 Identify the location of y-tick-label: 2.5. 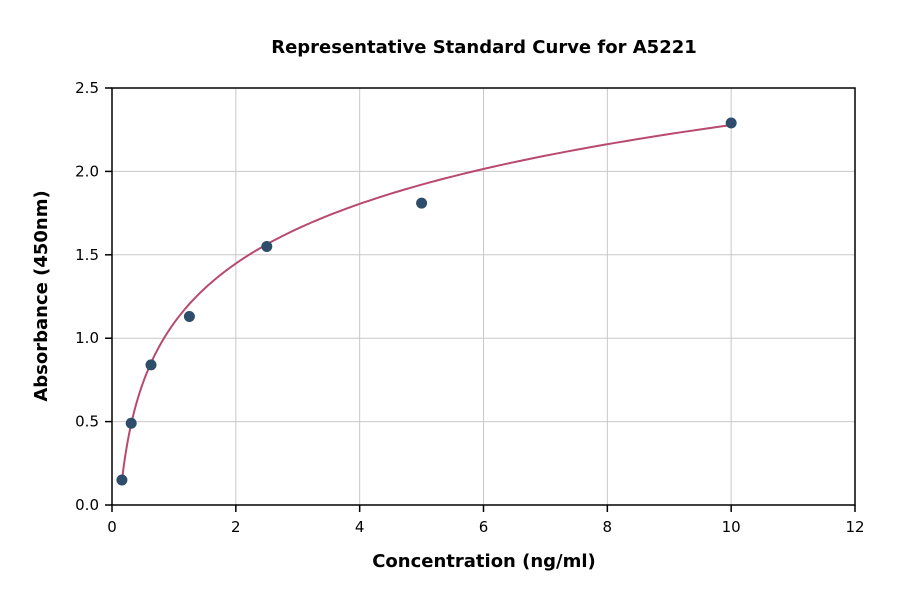
(87, 88).